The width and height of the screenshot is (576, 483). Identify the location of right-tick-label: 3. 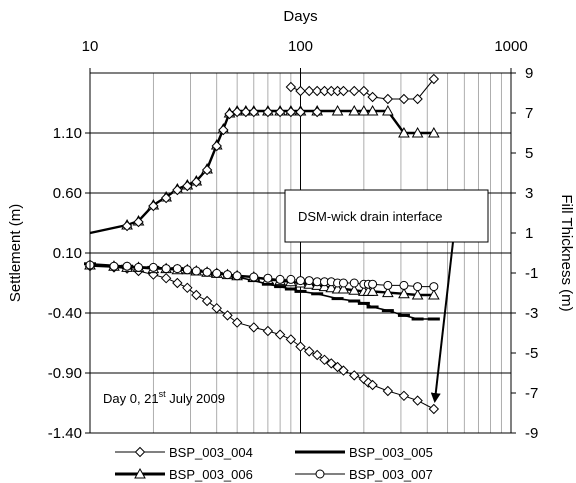
(529, 193).